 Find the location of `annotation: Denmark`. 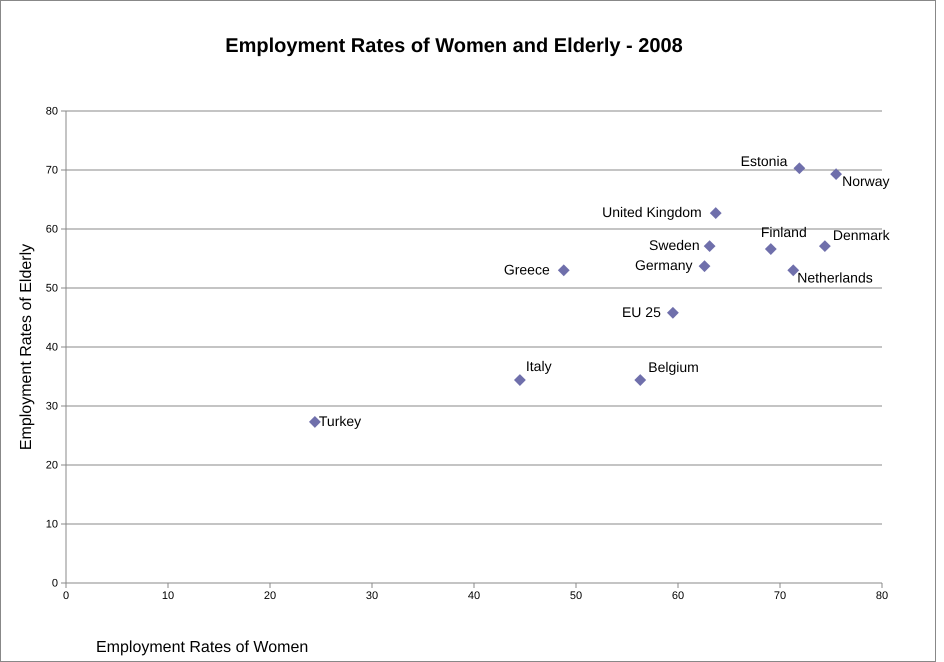

annotation: Denmark is located at coordinates (861, 235).